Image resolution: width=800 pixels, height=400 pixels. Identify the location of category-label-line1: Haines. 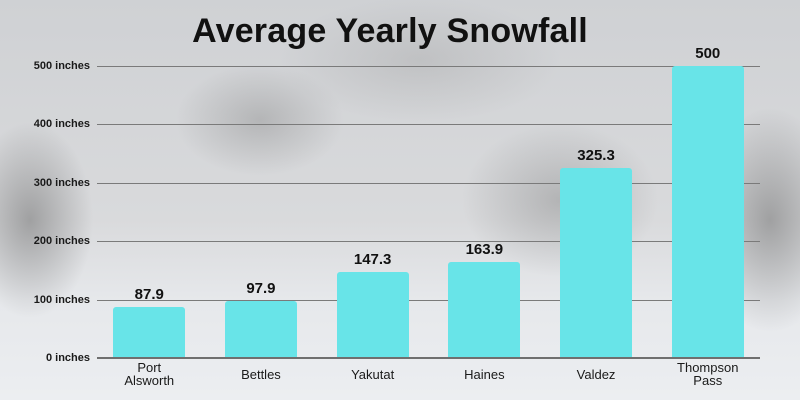
(484, 374).